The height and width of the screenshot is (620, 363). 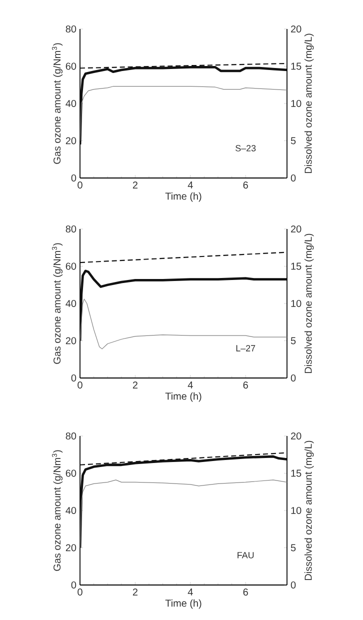 What do you see at coordinates (246, 555) in the screenshot?
I see `annotation: FAU` at bounding box center [246, 555].